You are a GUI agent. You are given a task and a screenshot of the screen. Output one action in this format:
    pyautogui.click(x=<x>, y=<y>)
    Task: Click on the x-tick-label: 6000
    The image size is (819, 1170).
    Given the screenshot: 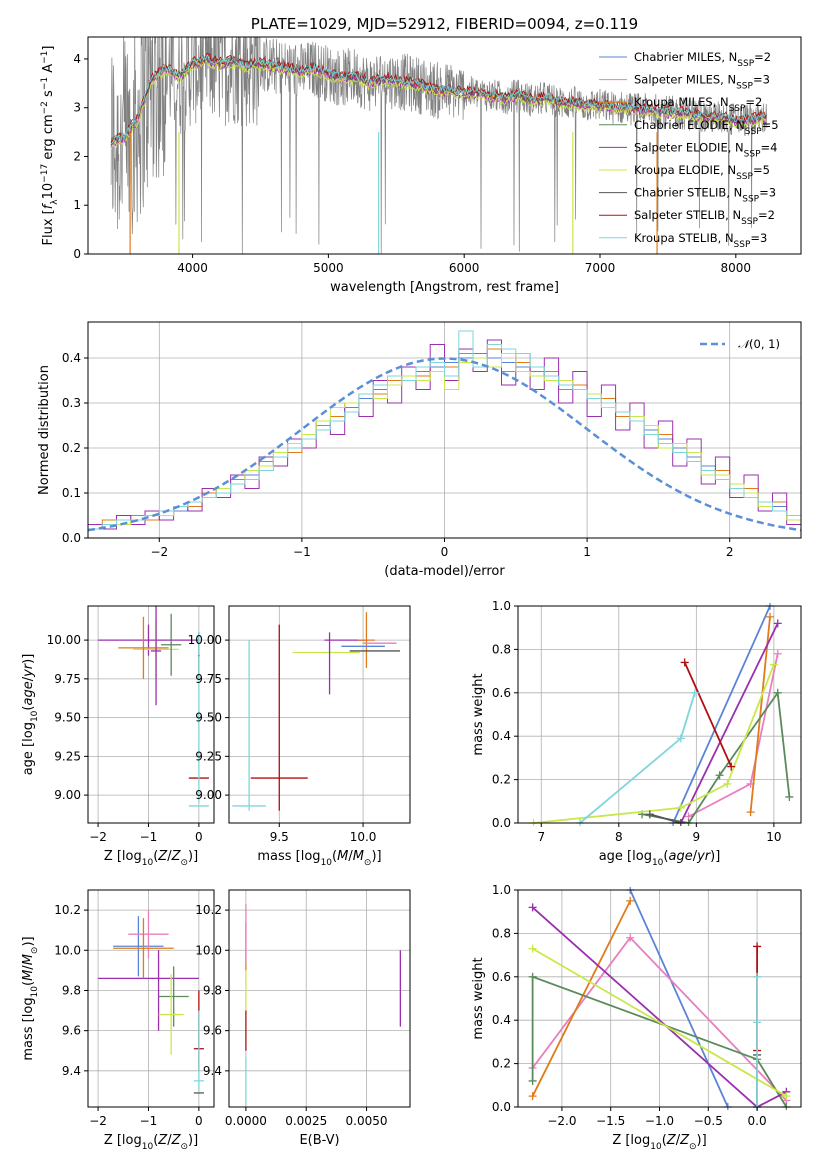 What is the action you would take?
    pyautogui.click(x=464, y=268)
    